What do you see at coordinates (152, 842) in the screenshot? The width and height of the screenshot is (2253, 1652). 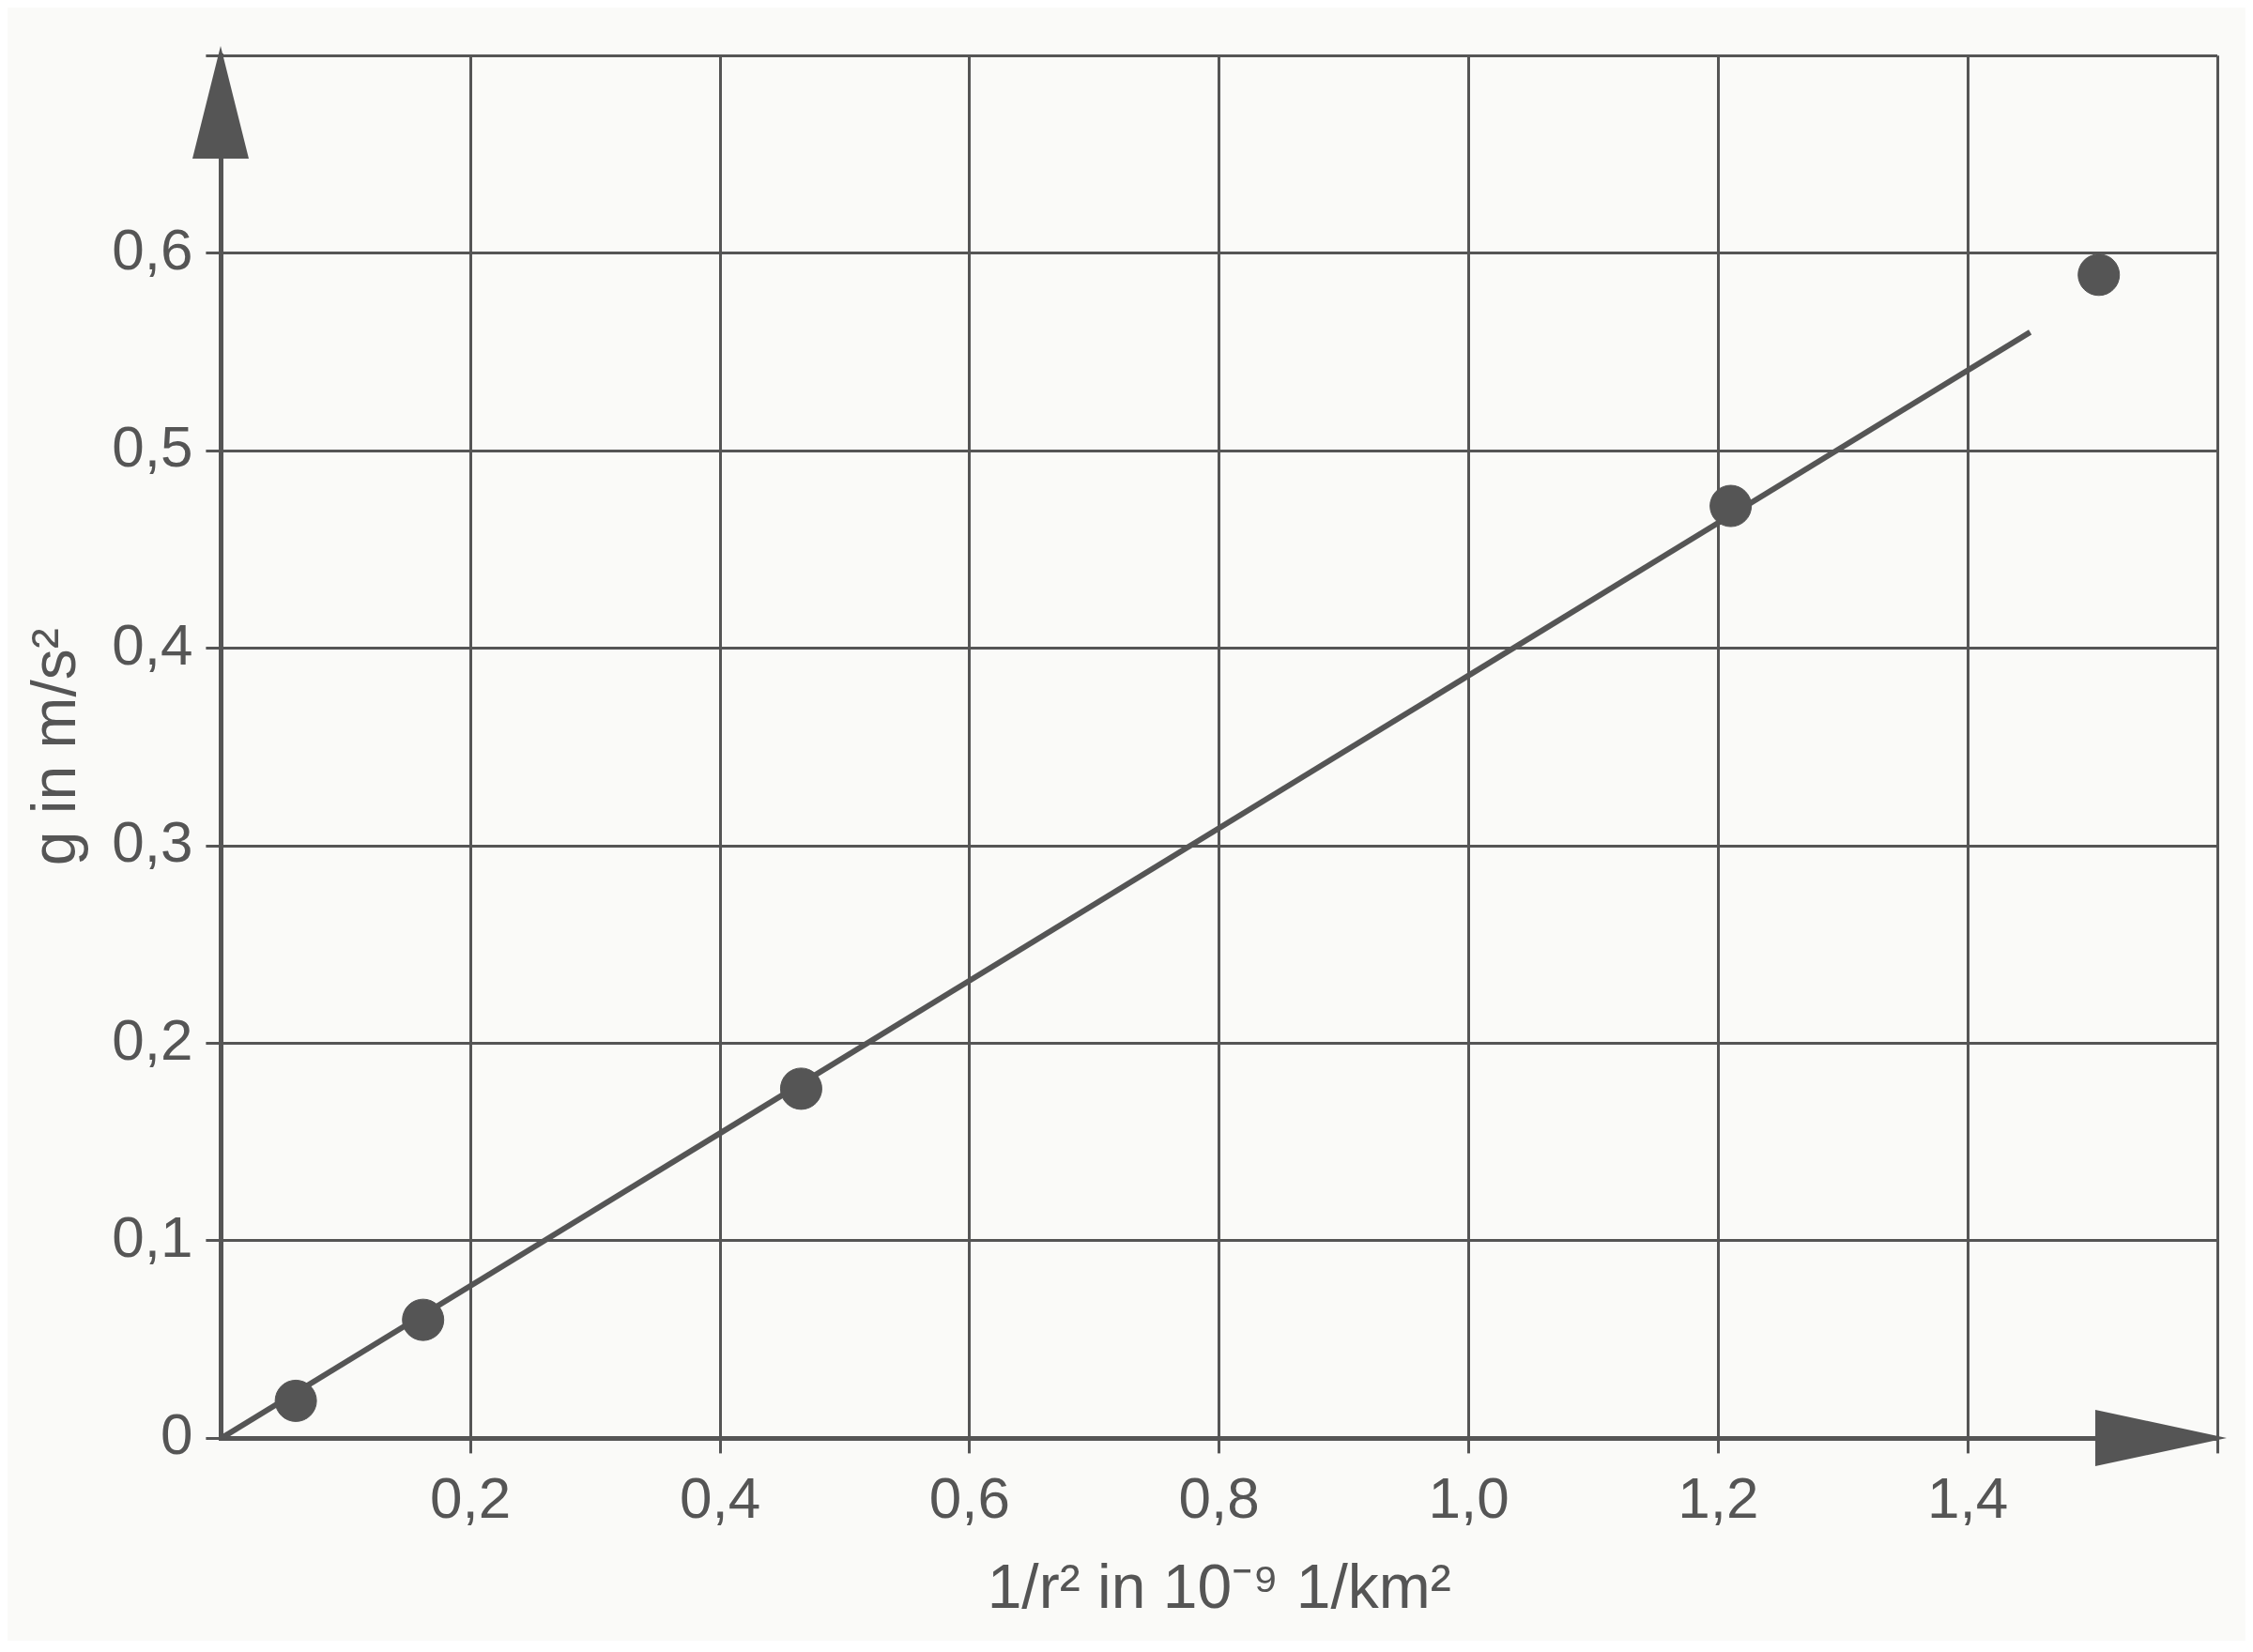 I see `y-tick-label: 0,3` at bounding box center [152, 842].